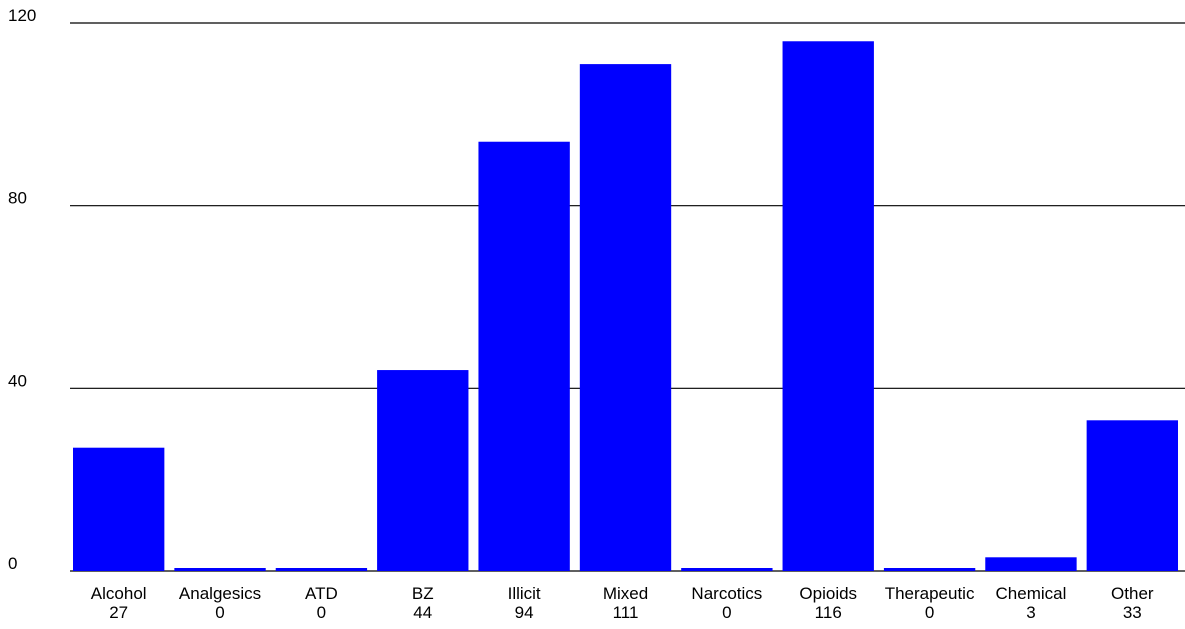 The width and height of the screenshot is (1185, 629). I want to click on y-tick-label: 80, so click(17, 198).